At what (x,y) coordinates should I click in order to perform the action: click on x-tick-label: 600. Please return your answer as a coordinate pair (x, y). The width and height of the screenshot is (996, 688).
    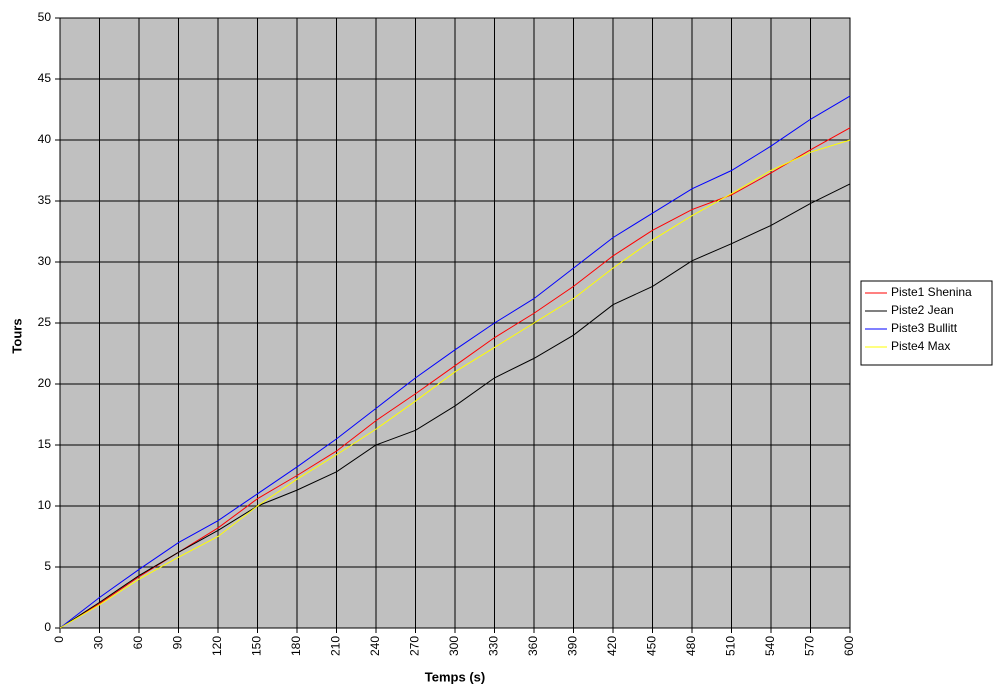
    Looking at the image, I should click on (849, 646).